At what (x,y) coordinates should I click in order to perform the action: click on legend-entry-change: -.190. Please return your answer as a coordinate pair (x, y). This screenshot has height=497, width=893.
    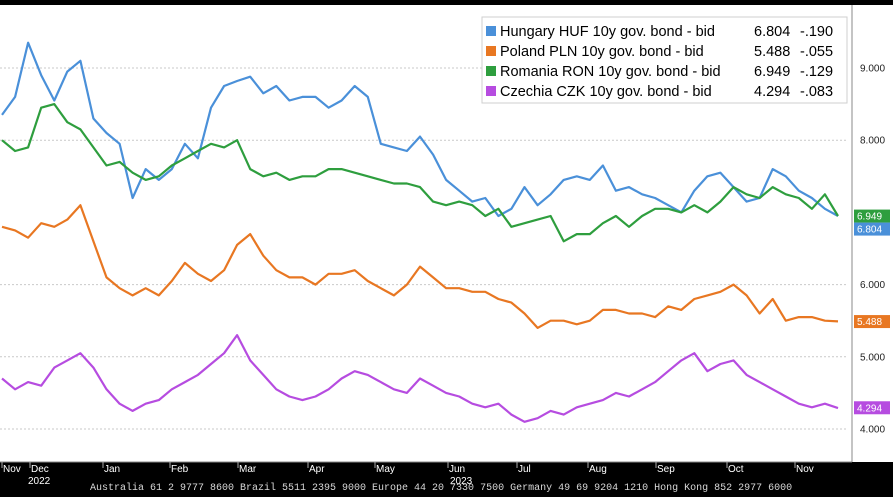
    Looking at the image, I should click on (816, 32).